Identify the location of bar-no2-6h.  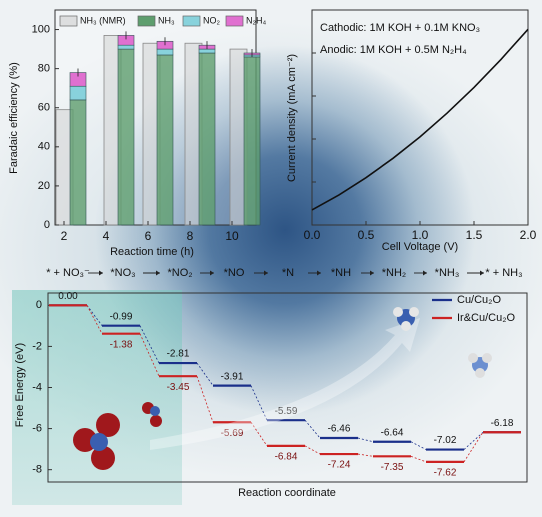
(165, 52).